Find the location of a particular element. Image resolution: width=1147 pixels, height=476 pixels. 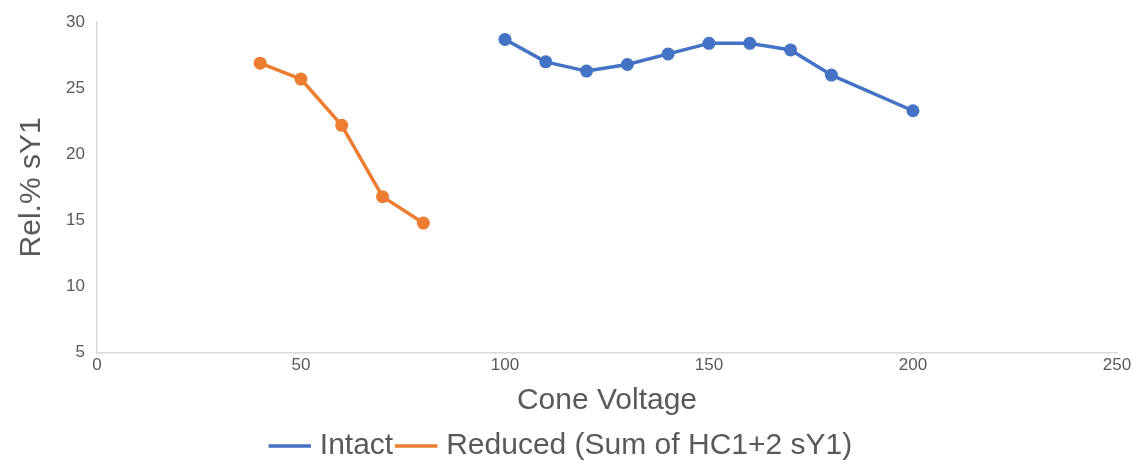

x-tick-label: 150 is located at coordinates (709, 365).